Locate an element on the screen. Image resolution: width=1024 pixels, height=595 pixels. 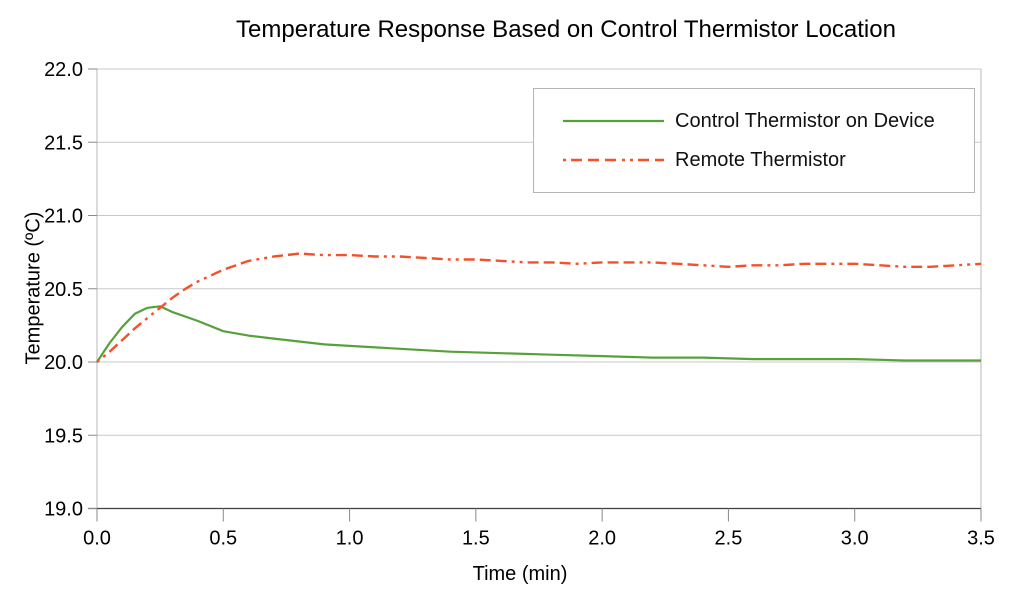
x-tick-label: 3.0 is located at coordinates (855, 539).